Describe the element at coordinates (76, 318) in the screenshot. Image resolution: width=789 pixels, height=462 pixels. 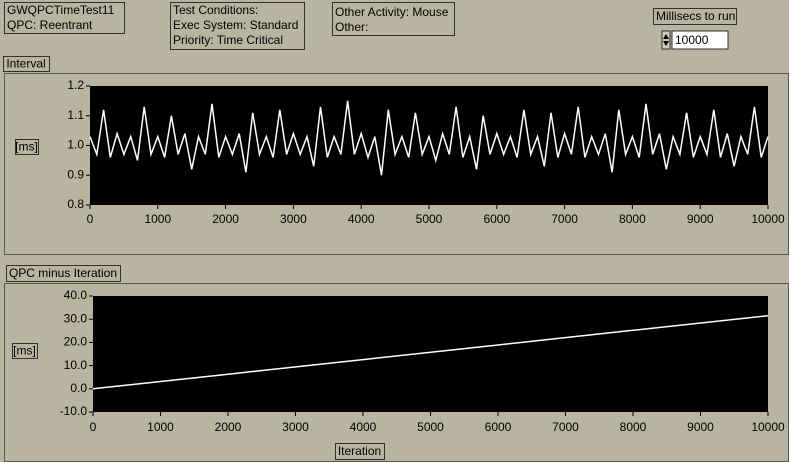
I see `y-tick-label: 30.0` at that location.